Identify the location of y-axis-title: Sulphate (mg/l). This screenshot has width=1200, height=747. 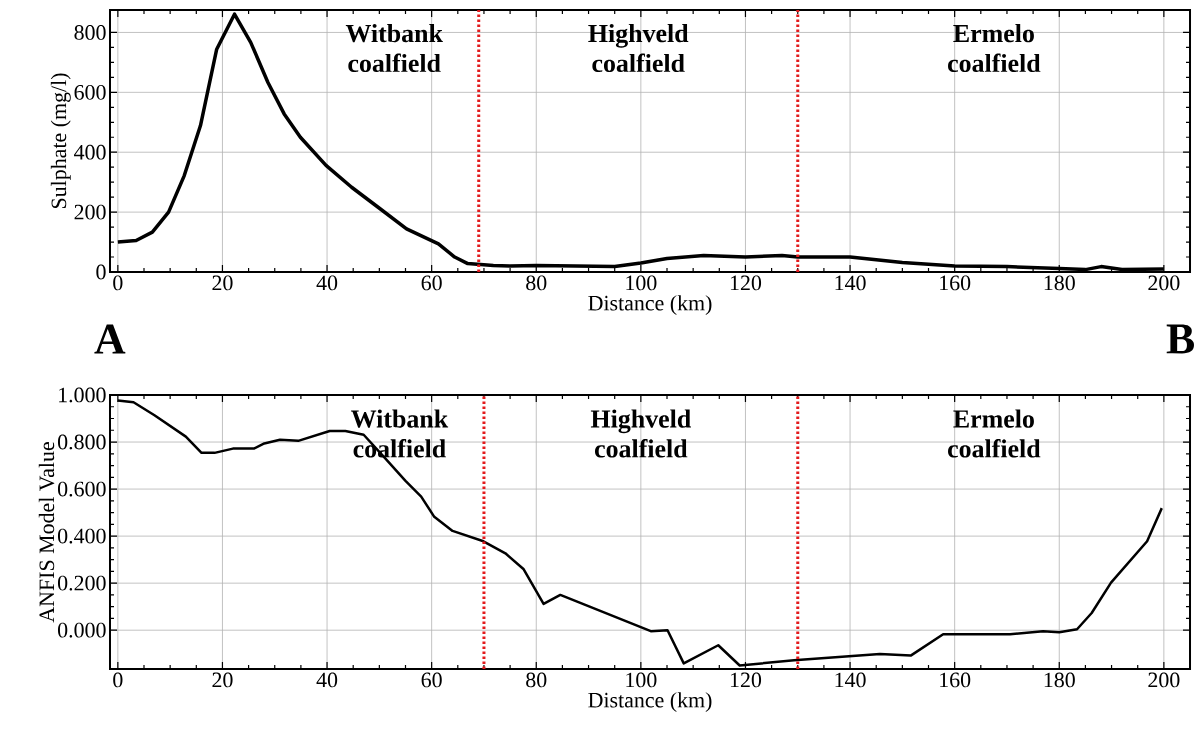
(60, 141).